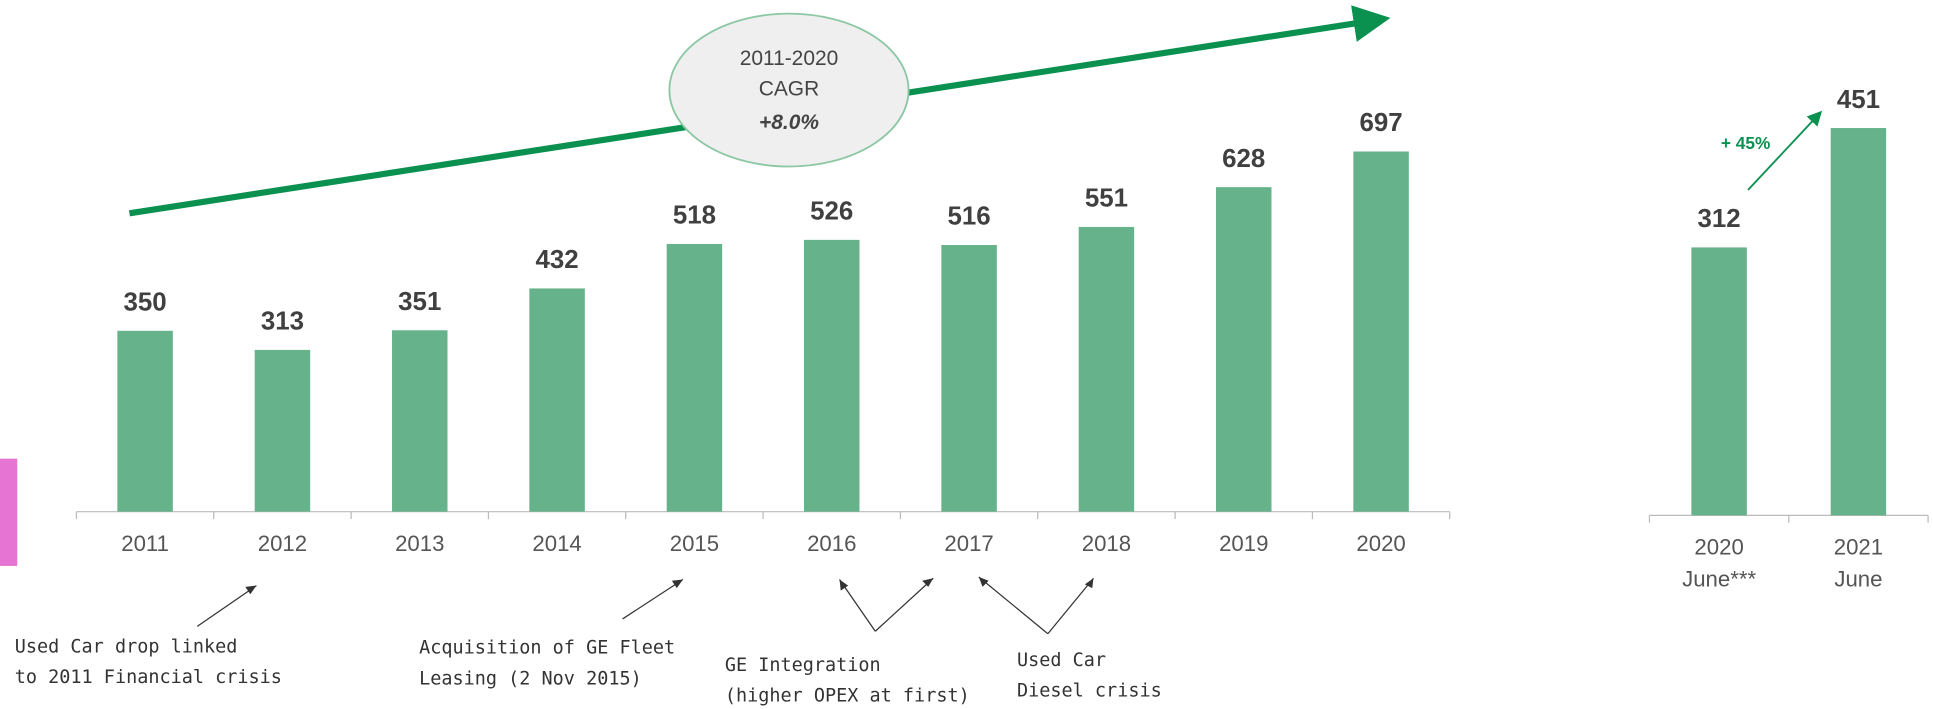 Image resolution: width=1933 pixels, height=709 pixels. I want to click on data-label: 551, so click(1106, 199).